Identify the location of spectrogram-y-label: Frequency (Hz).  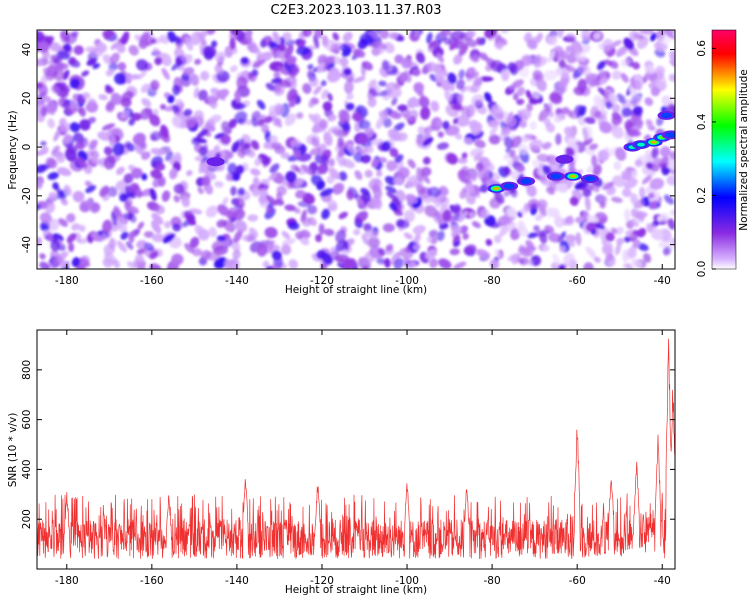
(13, 149).